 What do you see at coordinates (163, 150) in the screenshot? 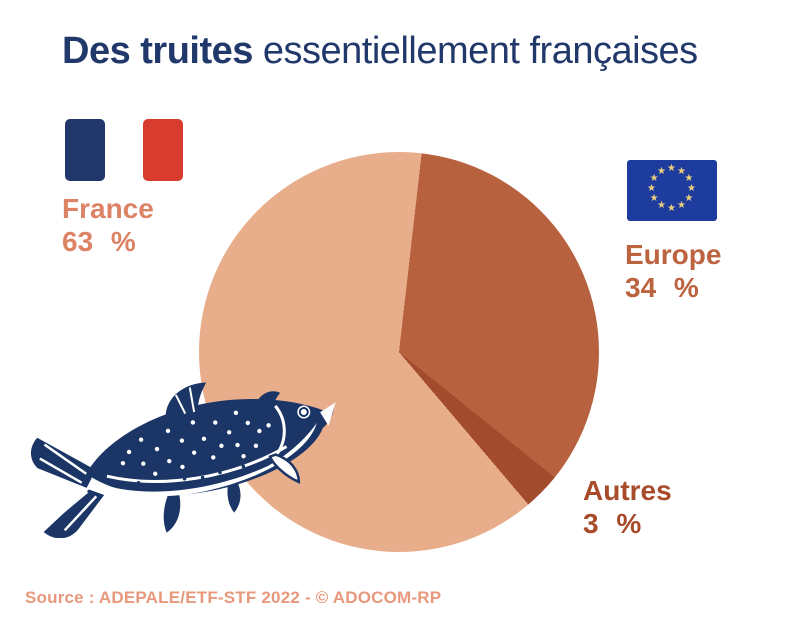
I see `france-flag-red` at bounding box center [163, 150].